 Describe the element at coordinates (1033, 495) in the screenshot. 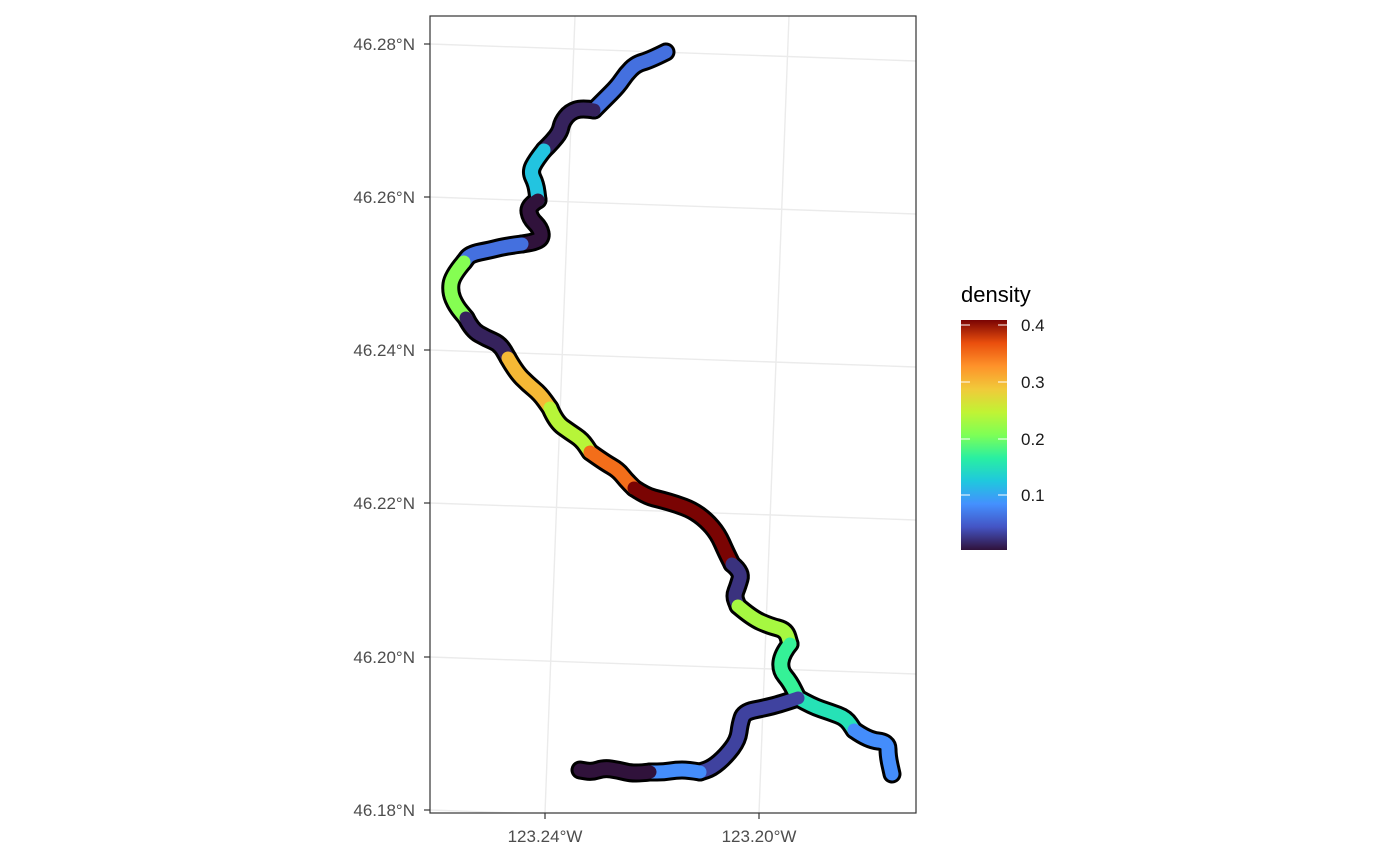

I see `legend-label: 0.1` at that location.